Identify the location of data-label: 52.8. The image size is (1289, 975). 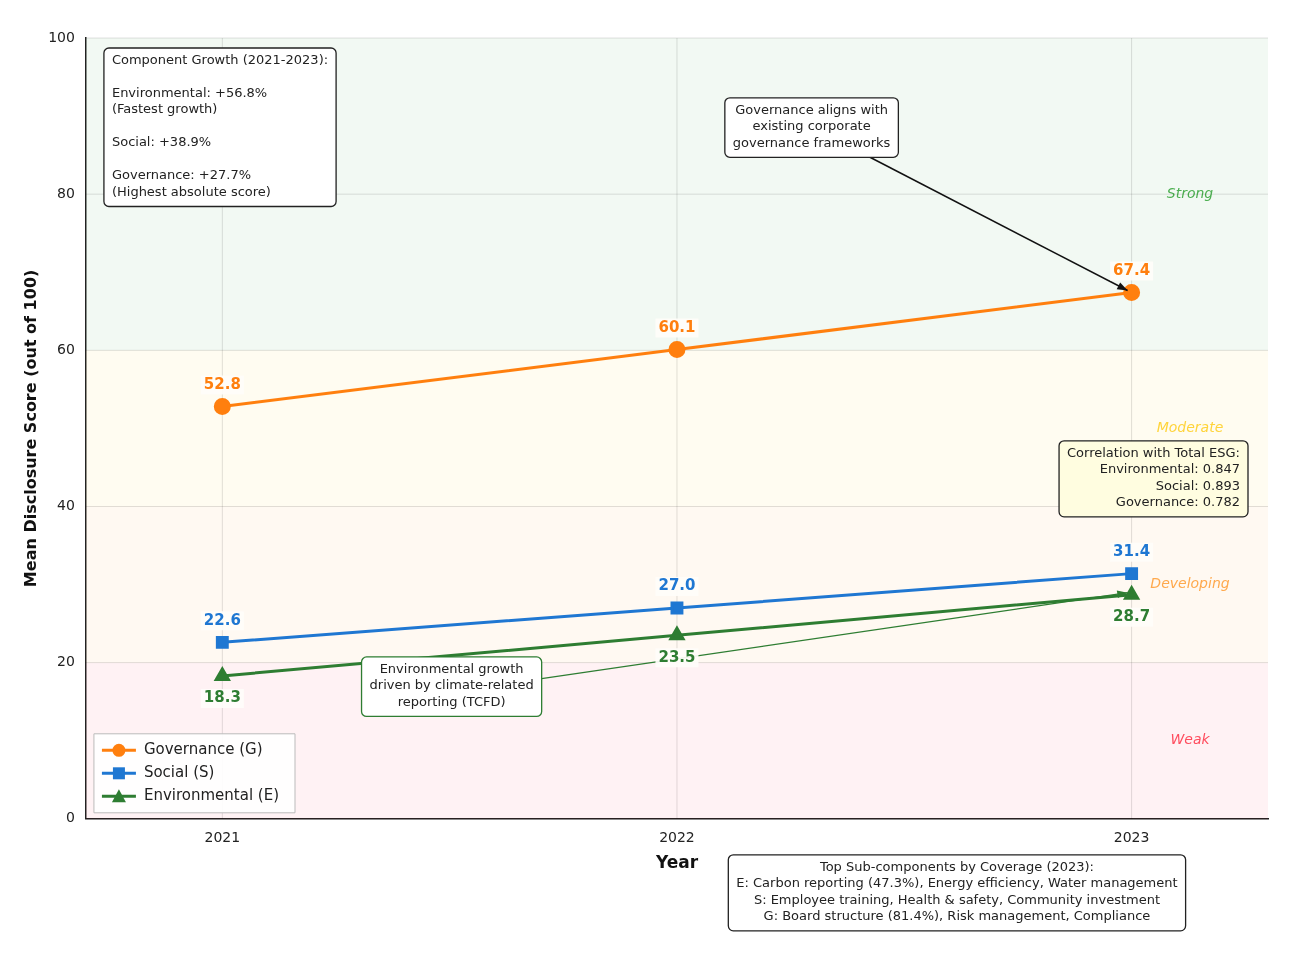
(222, 383).